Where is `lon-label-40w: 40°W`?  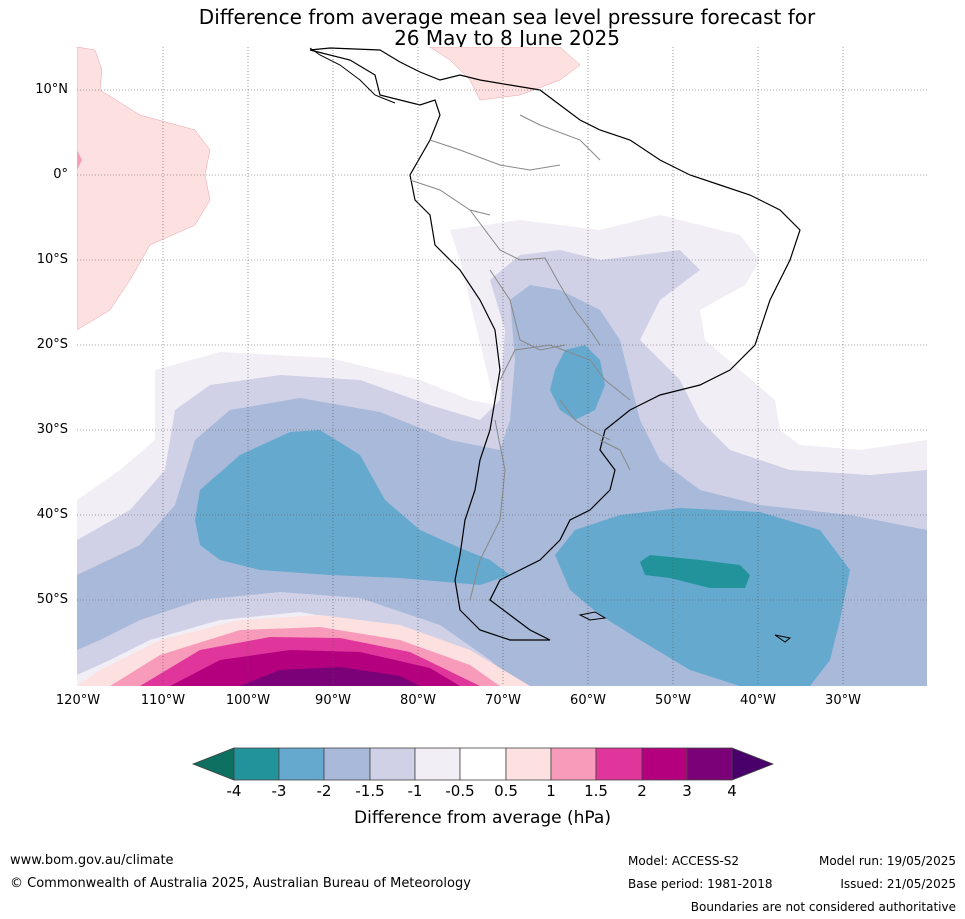
lon-label-40w: 40°W is located at coordinates (758, 700).